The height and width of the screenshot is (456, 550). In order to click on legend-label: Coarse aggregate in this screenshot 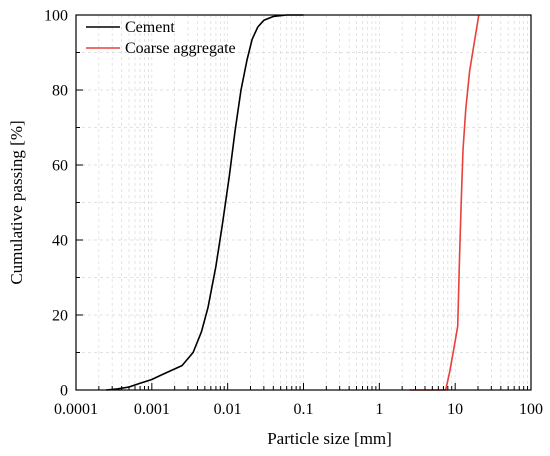, I will do `click(180, 48)`.